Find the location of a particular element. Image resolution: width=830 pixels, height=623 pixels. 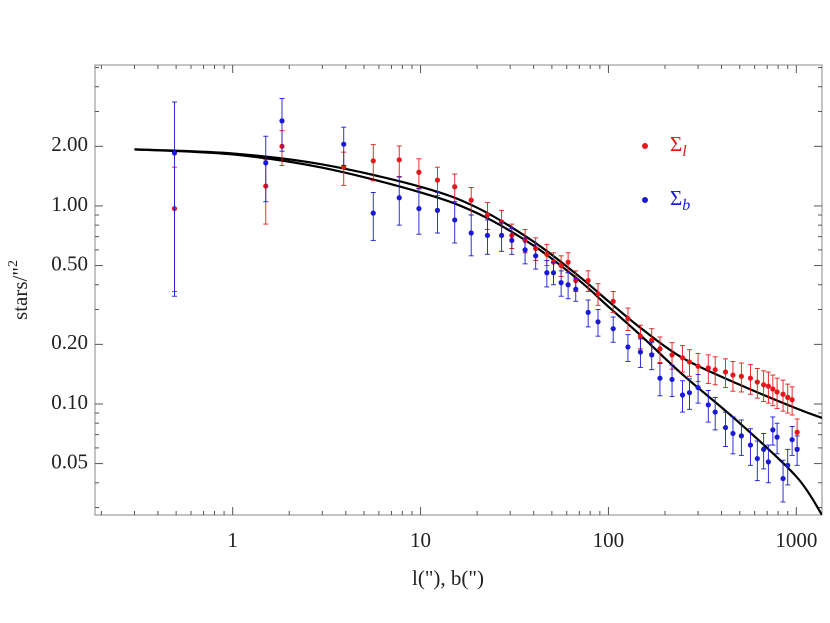

legend-label: Σb is located at coordinates (680, 200).